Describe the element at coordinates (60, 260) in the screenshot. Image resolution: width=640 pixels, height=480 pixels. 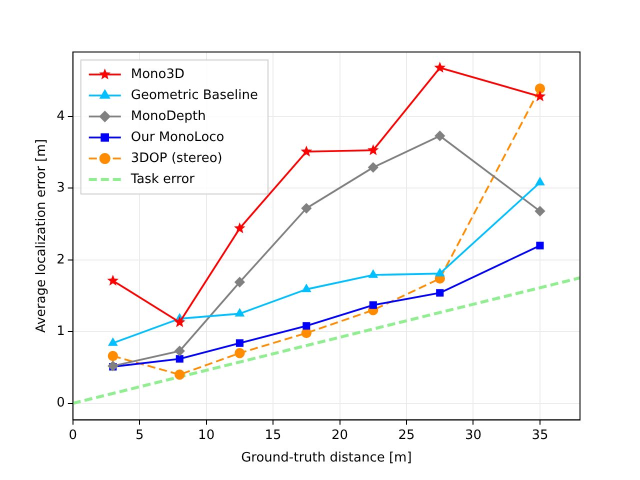
I see `y-tick-label: 2` at that location.